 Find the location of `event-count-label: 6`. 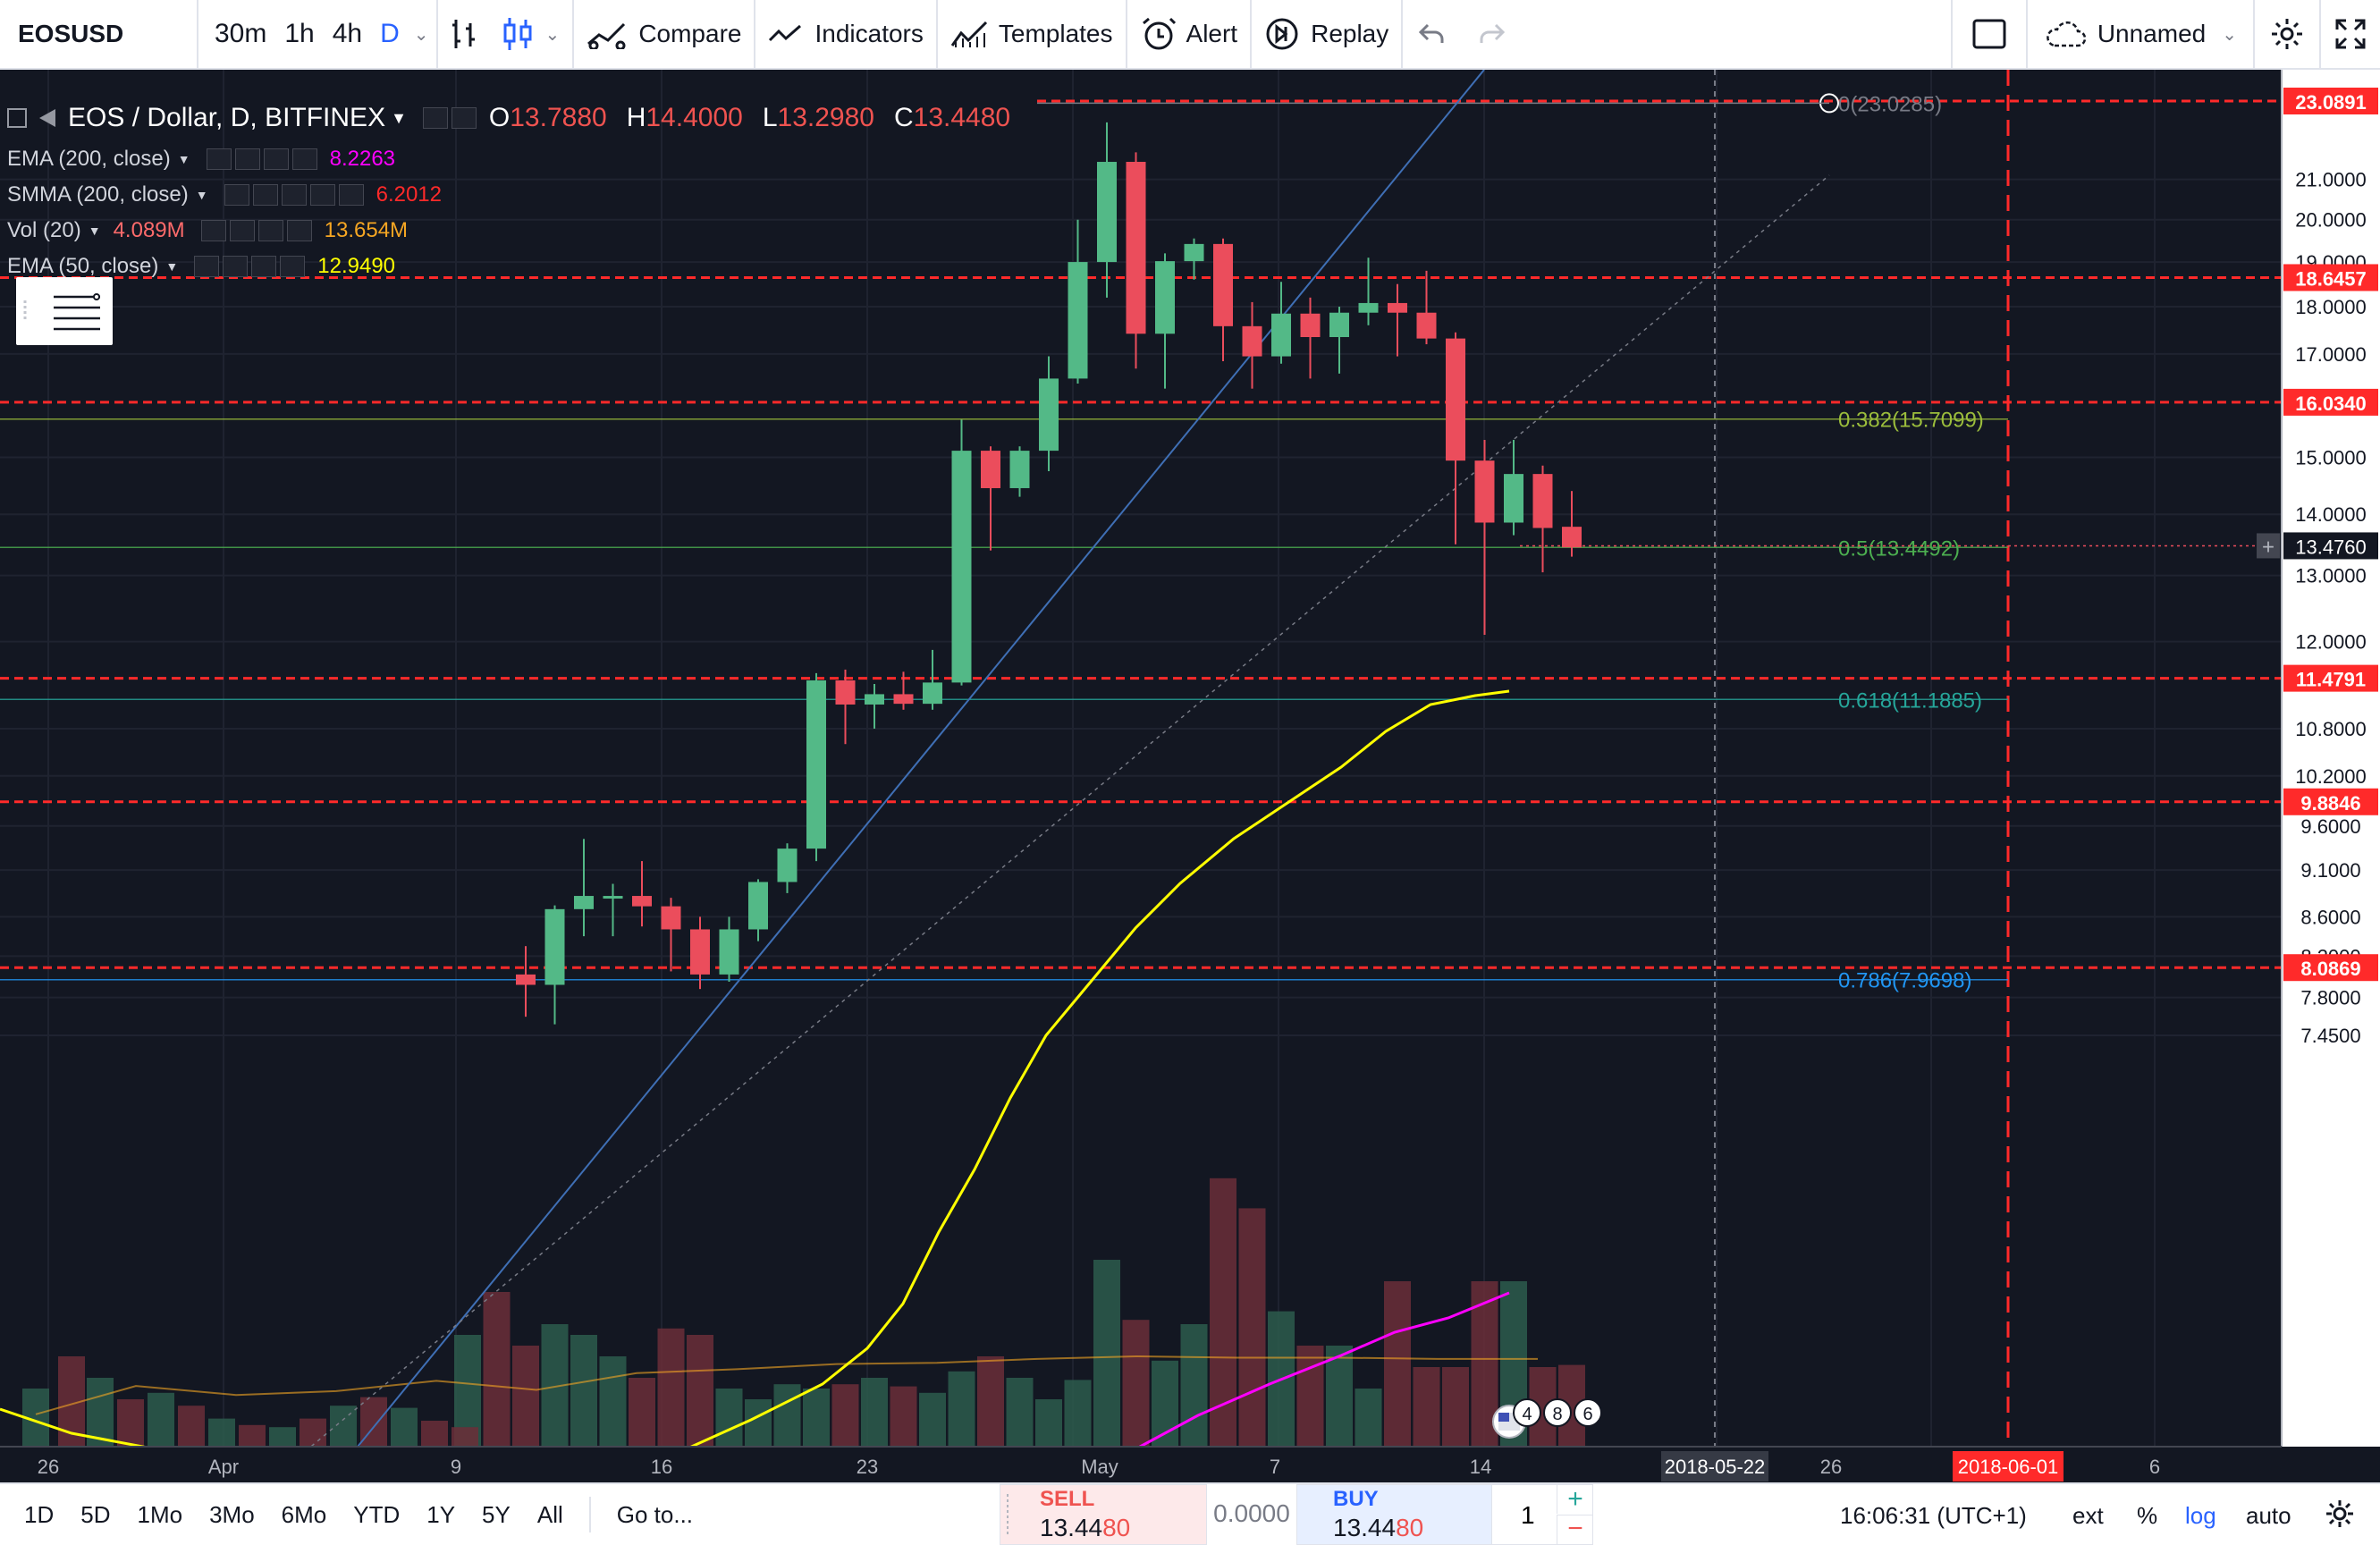

event-count-label: 6 is located at coordinates (1587, 1414).